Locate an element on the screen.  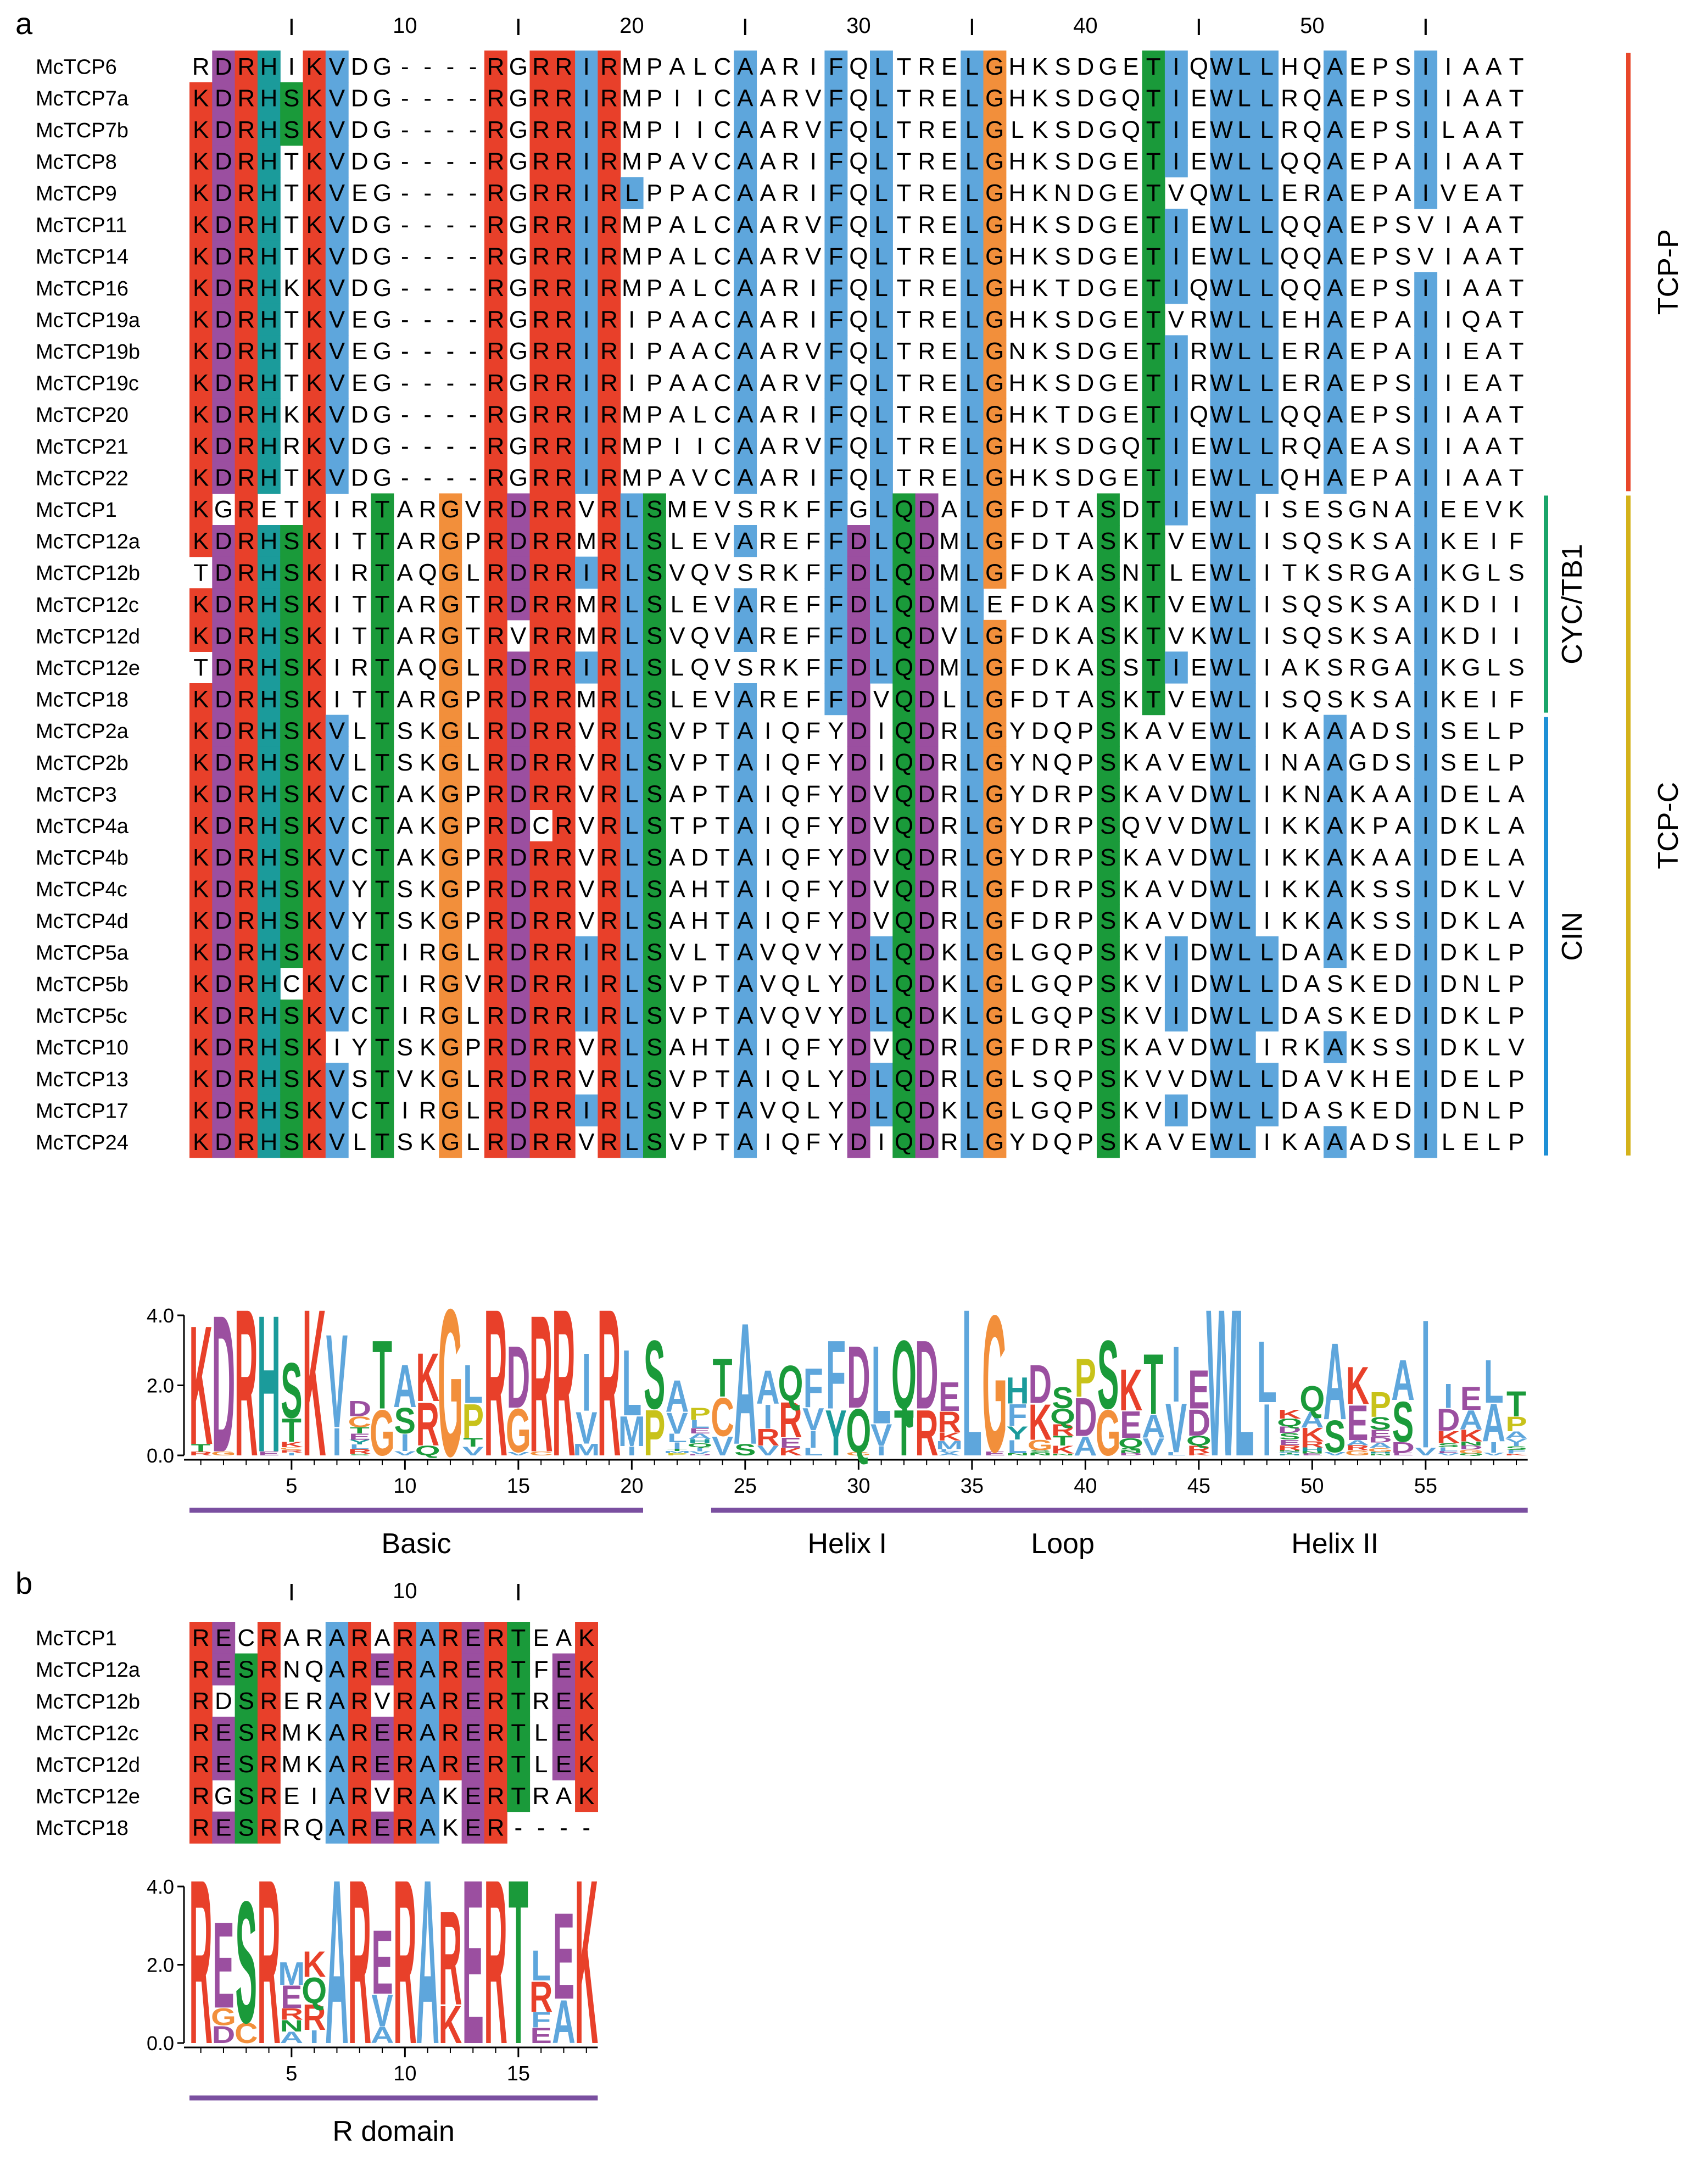
residue: W is located at coordinates (1221, 888).